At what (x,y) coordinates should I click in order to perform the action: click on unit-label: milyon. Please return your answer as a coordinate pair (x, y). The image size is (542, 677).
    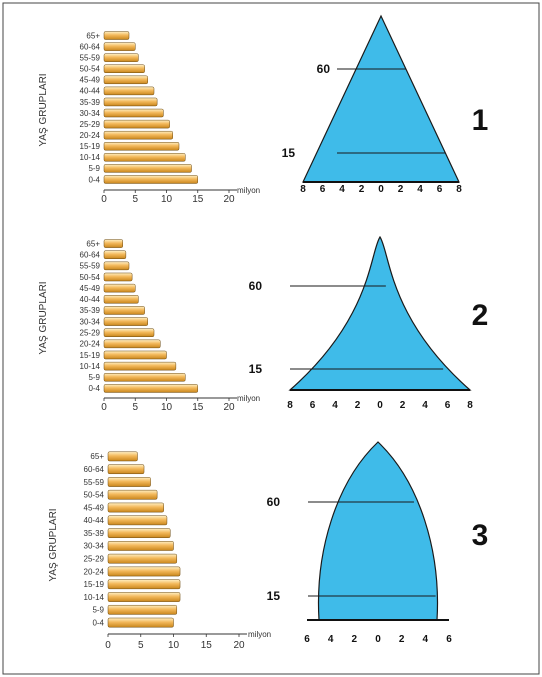
    Looking at the image, I should click on (248, 190).